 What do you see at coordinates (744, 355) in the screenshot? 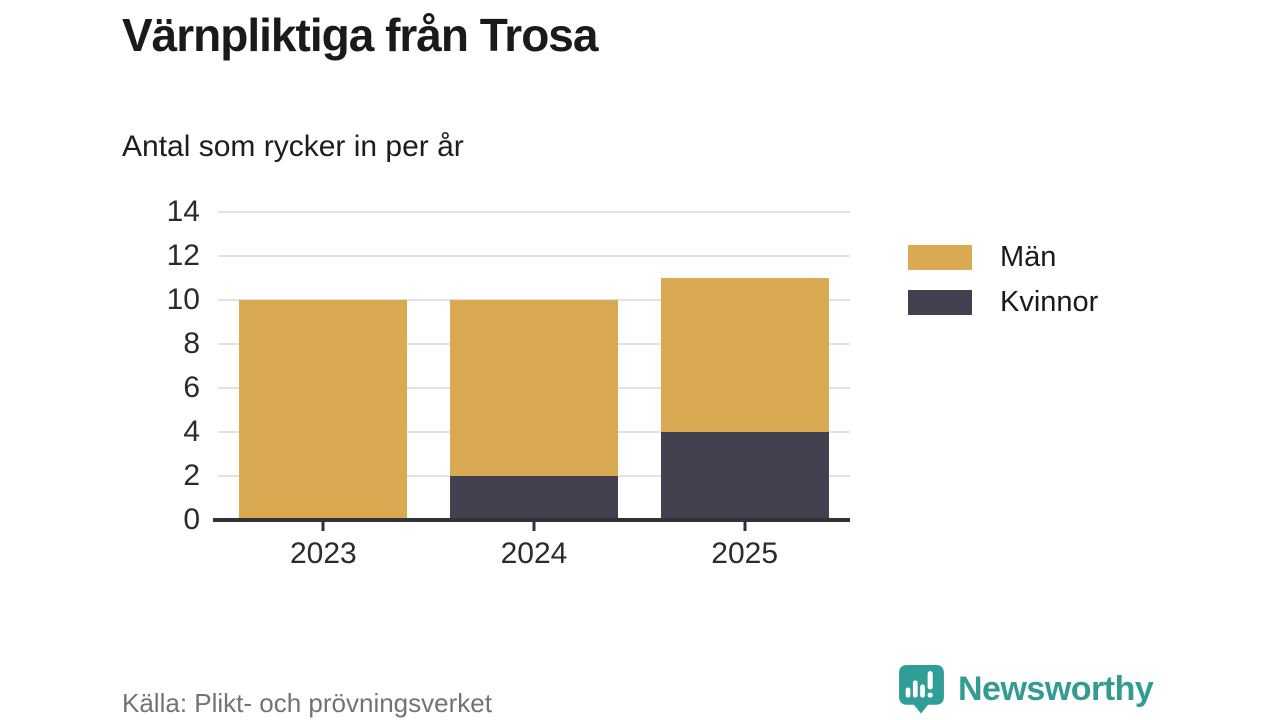
I see `bar-segment-män-2025` at bounding box center [744, 355].